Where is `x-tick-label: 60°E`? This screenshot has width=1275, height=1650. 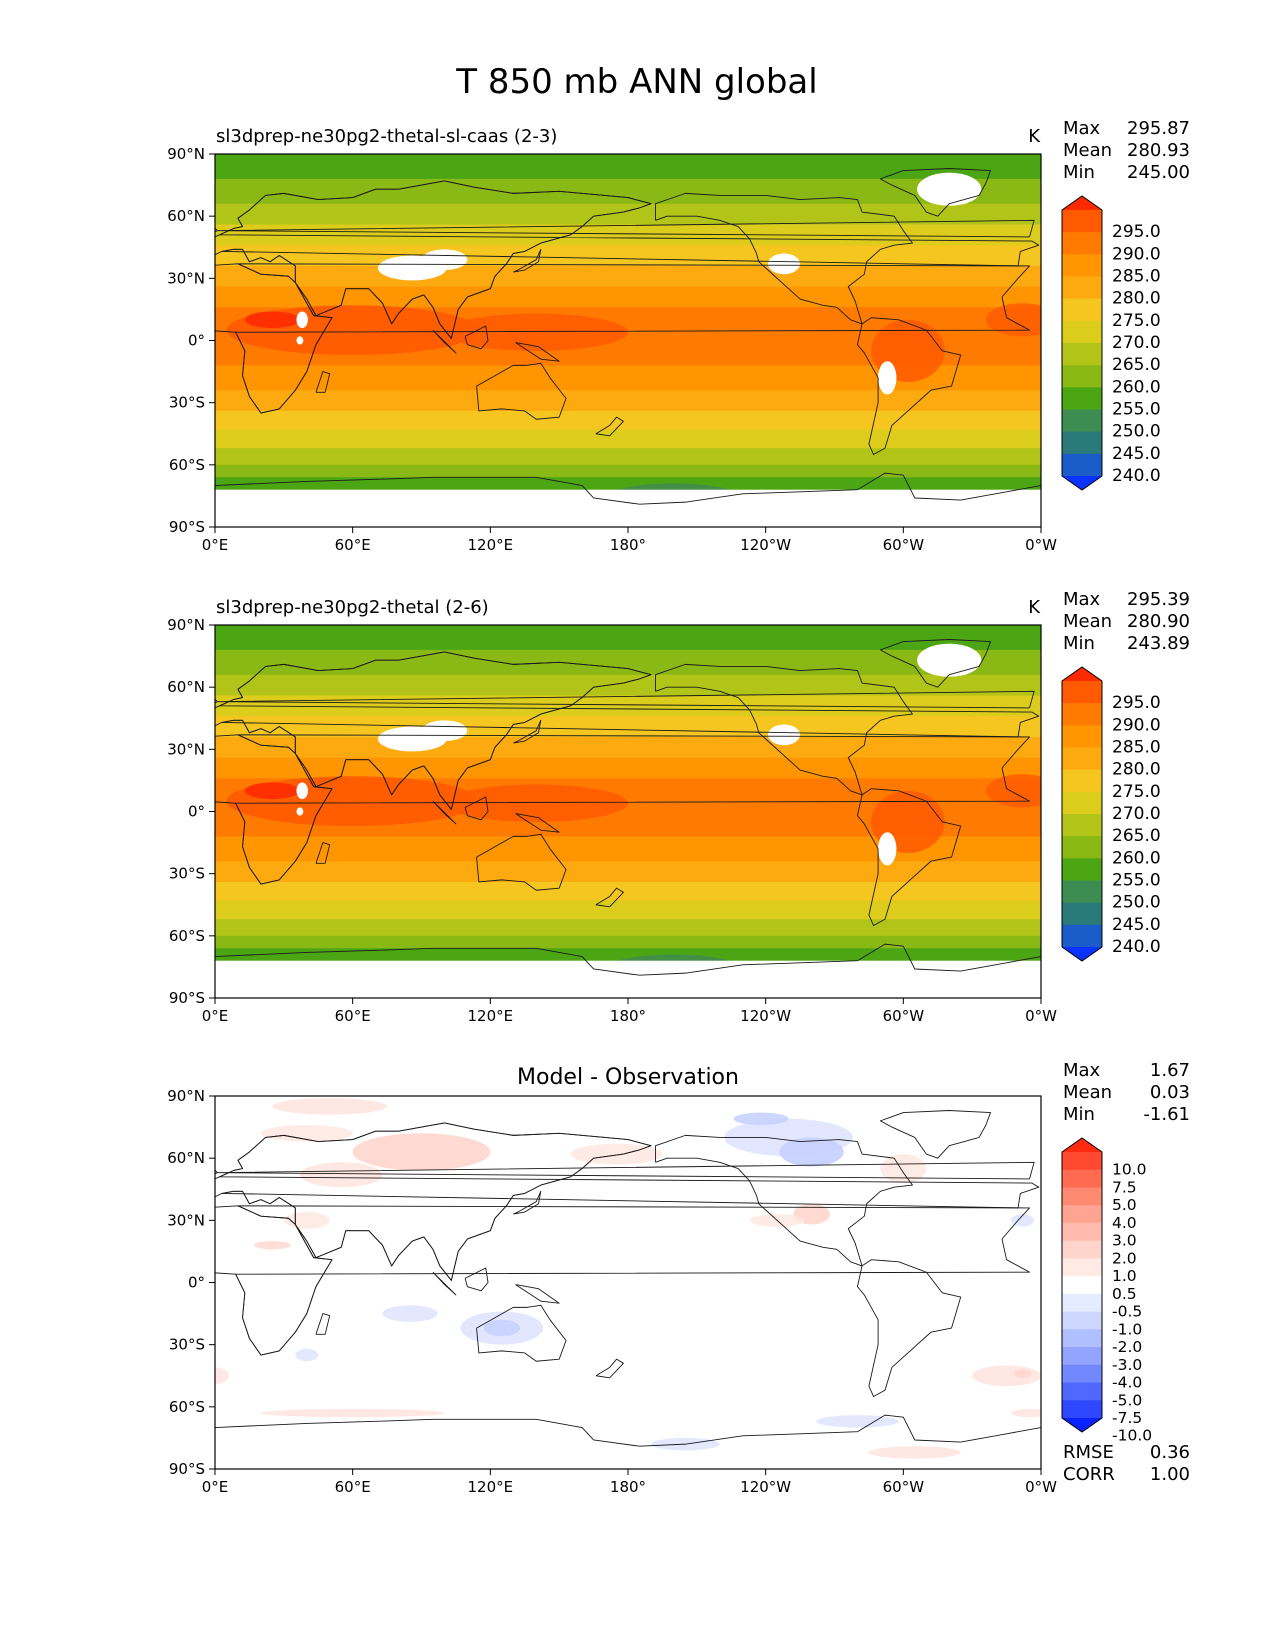
x-tick-label: 60°E is located at coordinates (353, 1016).